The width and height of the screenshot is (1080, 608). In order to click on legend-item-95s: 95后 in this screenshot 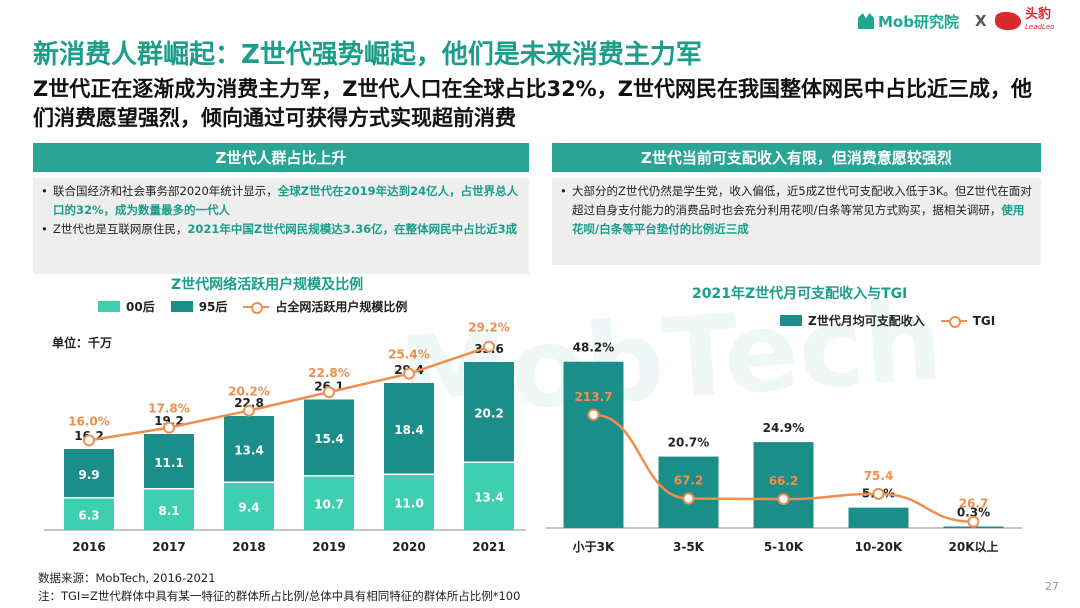, I will do `click(198, 306)`.